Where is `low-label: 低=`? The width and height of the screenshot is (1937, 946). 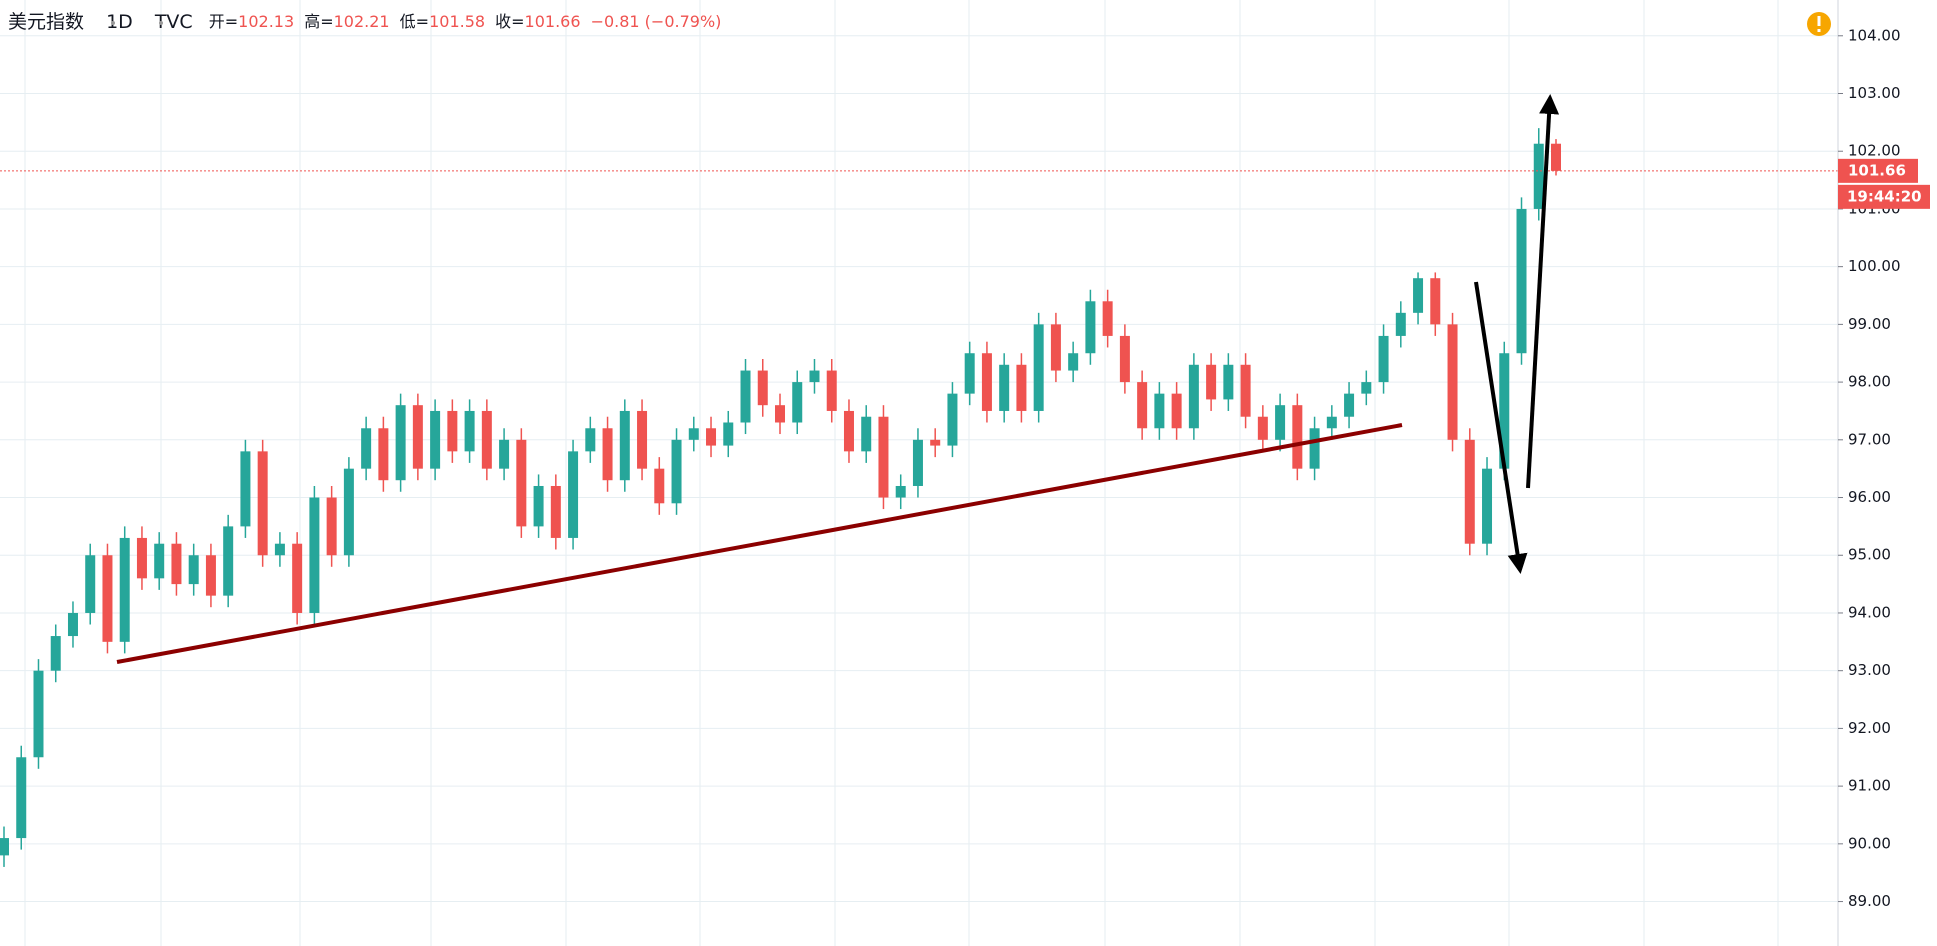 low-label: 低= is located at coordinates (414, 21).